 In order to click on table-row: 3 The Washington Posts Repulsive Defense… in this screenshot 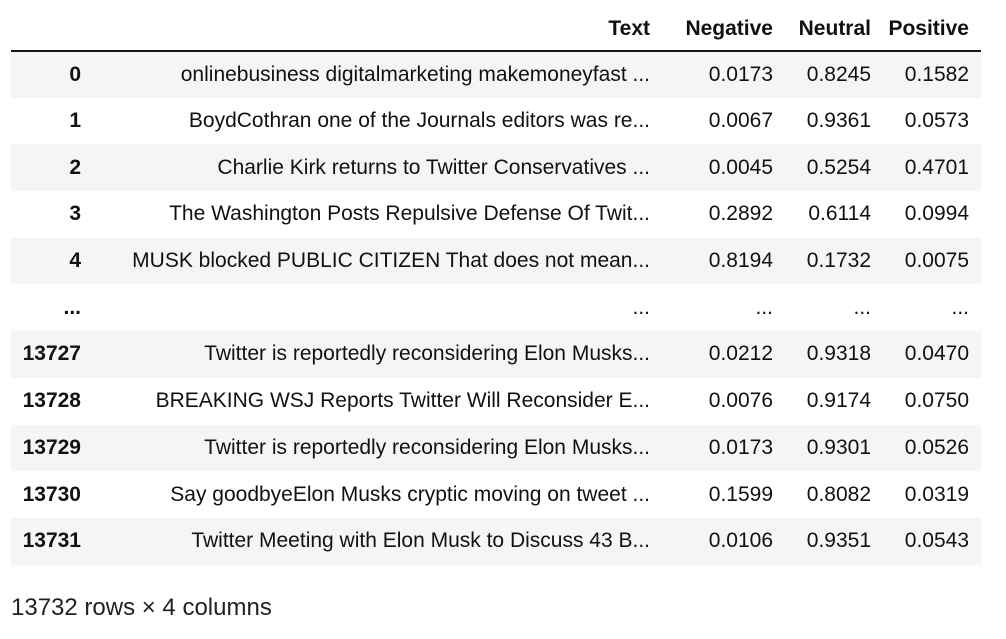, I will do `click(496, 214)`.